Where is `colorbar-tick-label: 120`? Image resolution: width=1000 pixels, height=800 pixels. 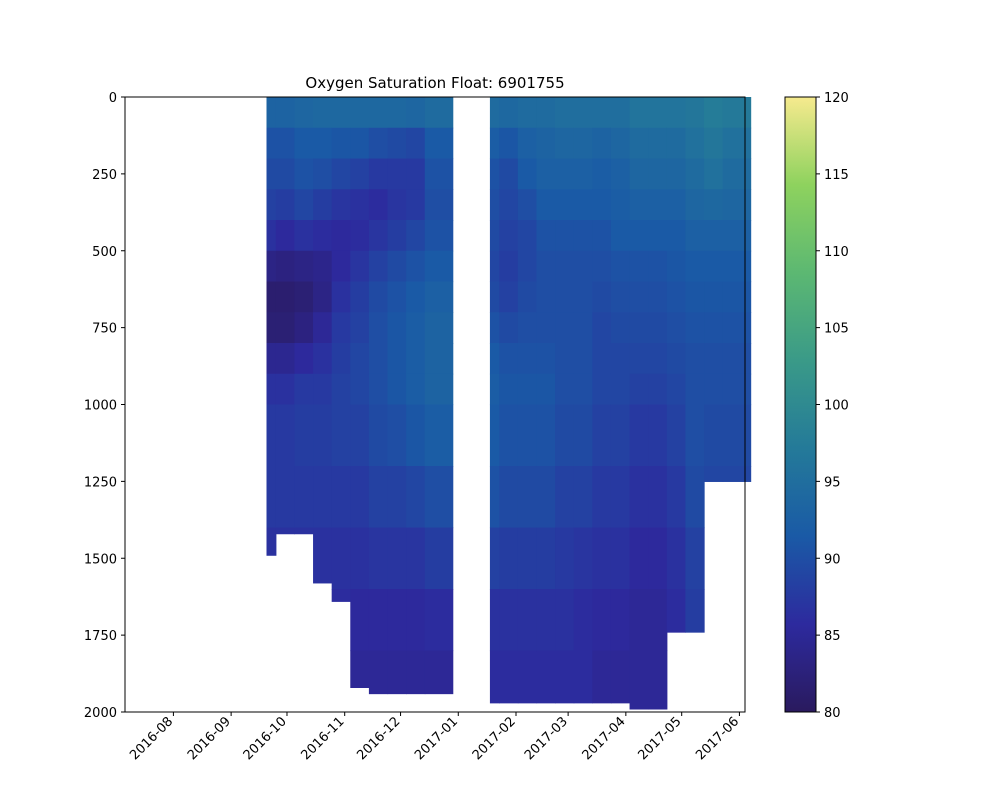 colorbar-tick-label: 120 is located at coordinates (836, 98).